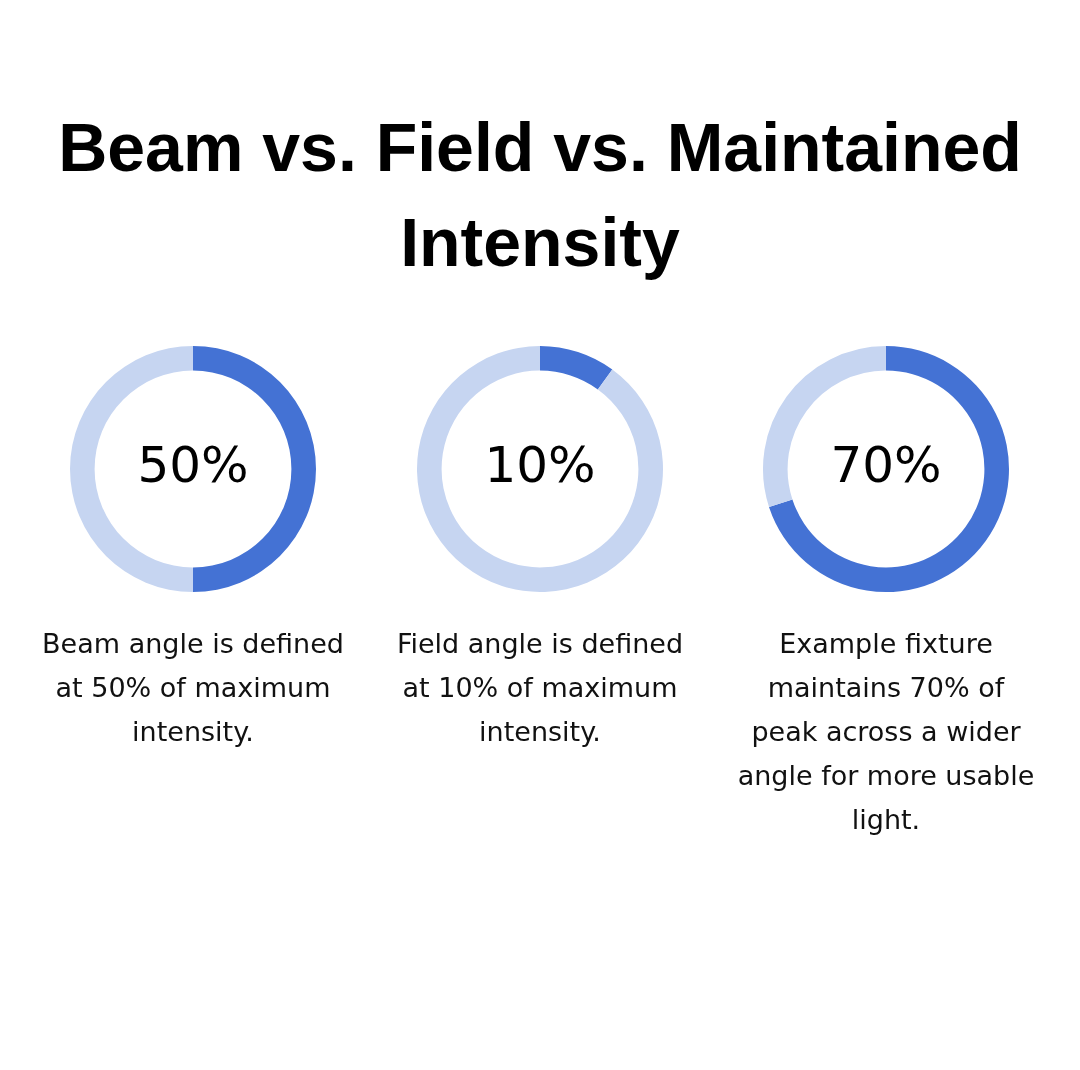  Describe the element at coordinates (540, 688) in the screenshot. I see `text: Field angle is defined at 10% of maximum intensity.` at that location.